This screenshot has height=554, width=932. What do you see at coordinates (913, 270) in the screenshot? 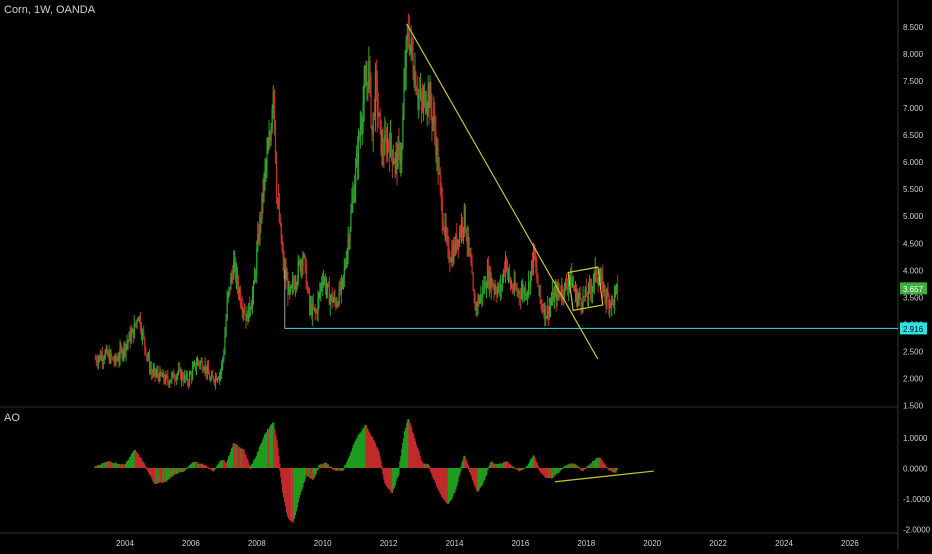
I see `price-tick-label: 4.000` at bounding box center [913, 270].